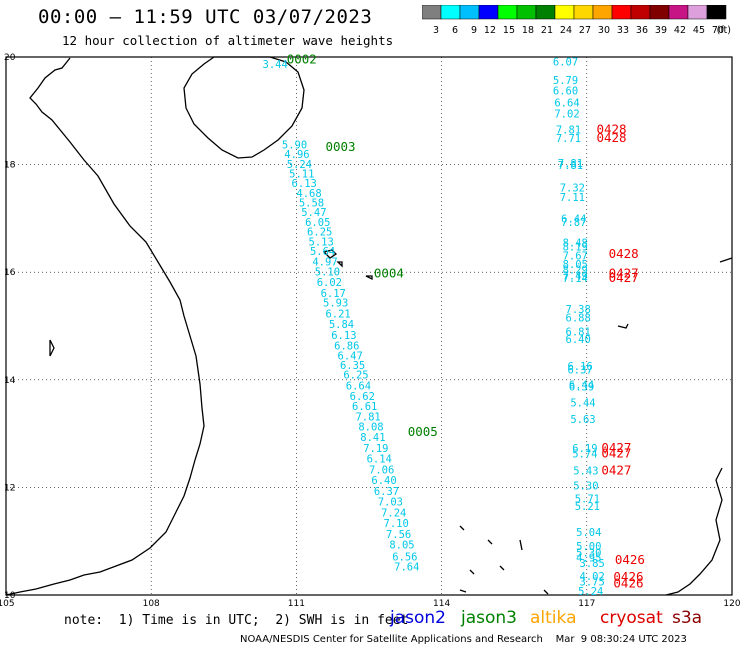  I want to click on wave-height-label: 8.05, so click(575, 265).